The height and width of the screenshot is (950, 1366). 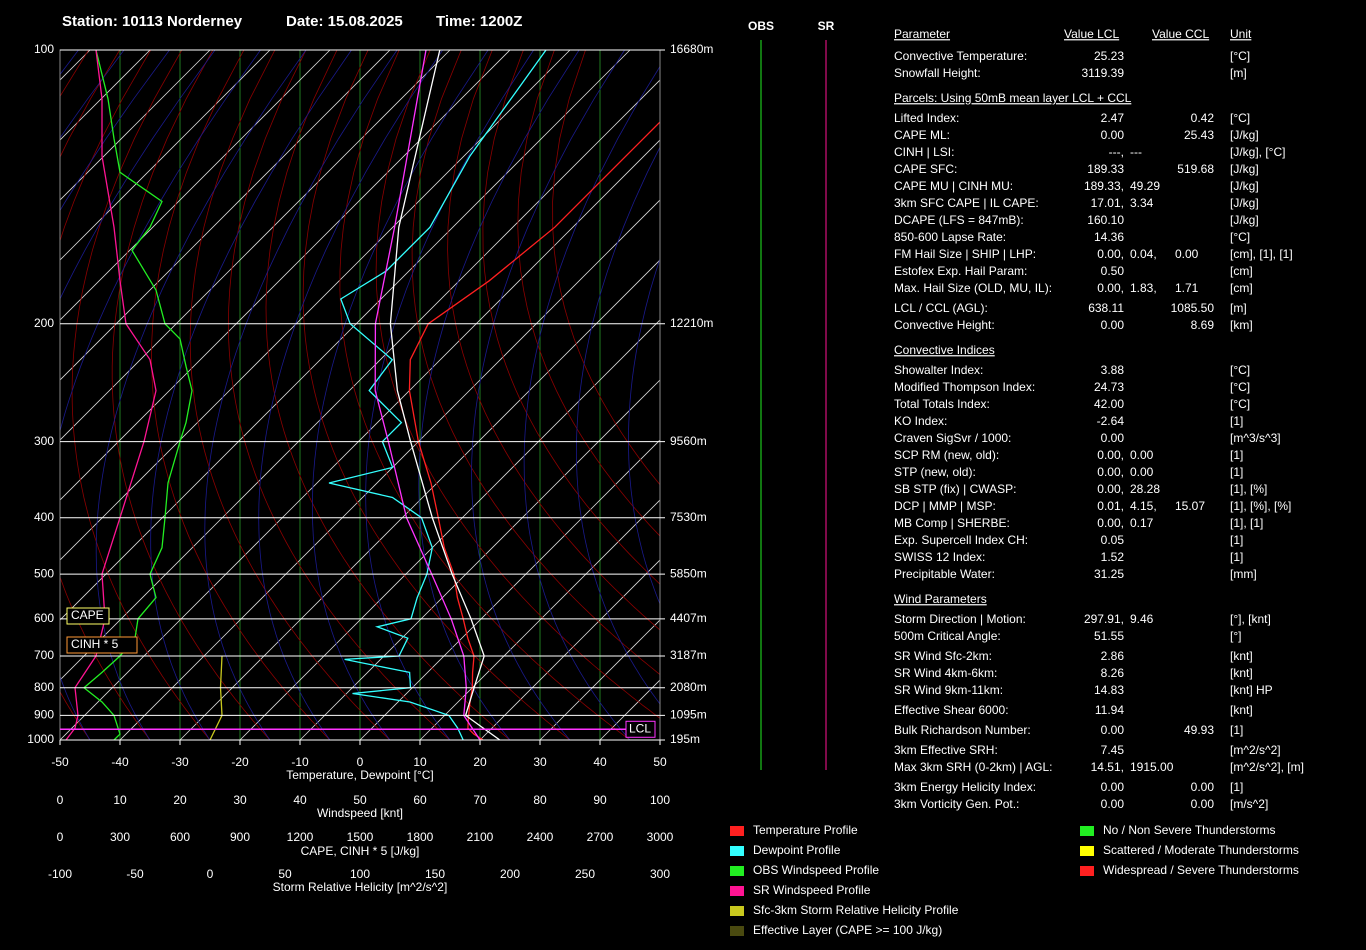 I want to click on lcl-value: 189.33, so click(x=1105, y=169).